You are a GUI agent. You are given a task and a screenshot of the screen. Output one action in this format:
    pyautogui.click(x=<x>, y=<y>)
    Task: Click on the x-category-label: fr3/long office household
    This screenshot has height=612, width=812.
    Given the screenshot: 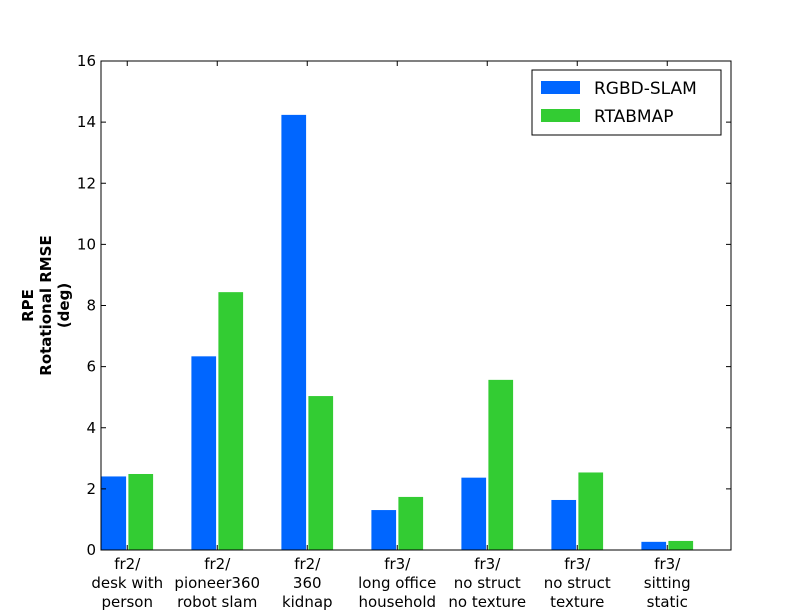 What is the action you would take?
    pyautogui.click(x=397, y=583)
    